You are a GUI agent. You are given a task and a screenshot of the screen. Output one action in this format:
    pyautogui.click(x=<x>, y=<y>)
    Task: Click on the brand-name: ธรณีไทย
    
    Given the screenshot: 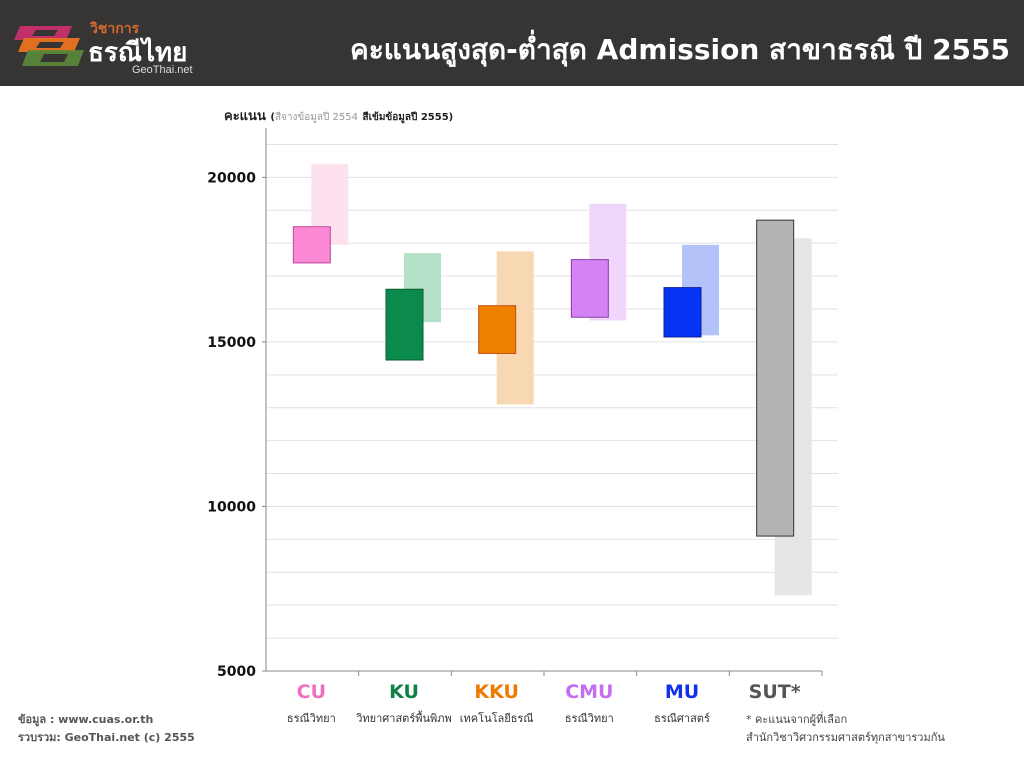 What is the action you would take?
    pyautogui.click(x=138, y=53)
    